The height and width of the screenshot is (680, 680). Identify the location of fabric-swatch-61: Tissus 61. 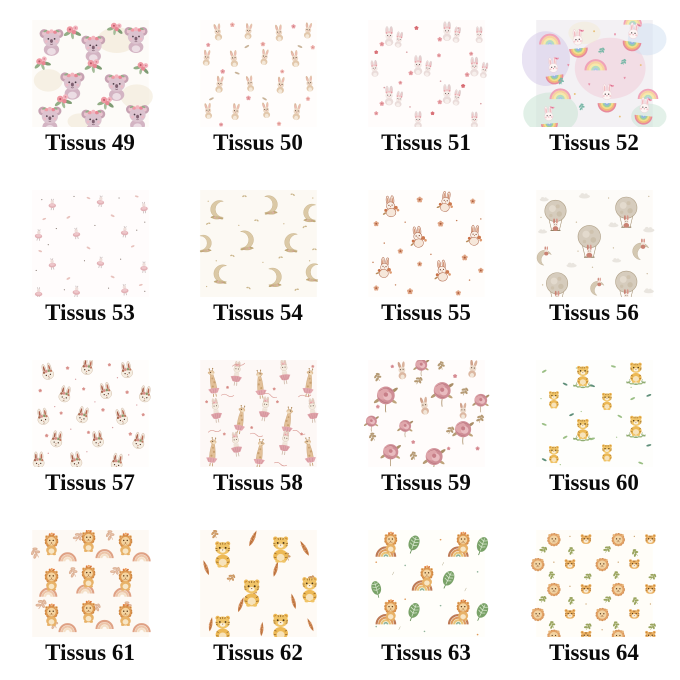
(89, 597).